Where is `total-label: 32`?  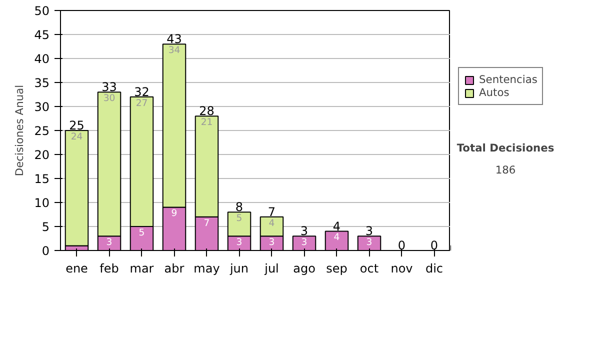 total-label: 32 is located at coordinates (142, 91).